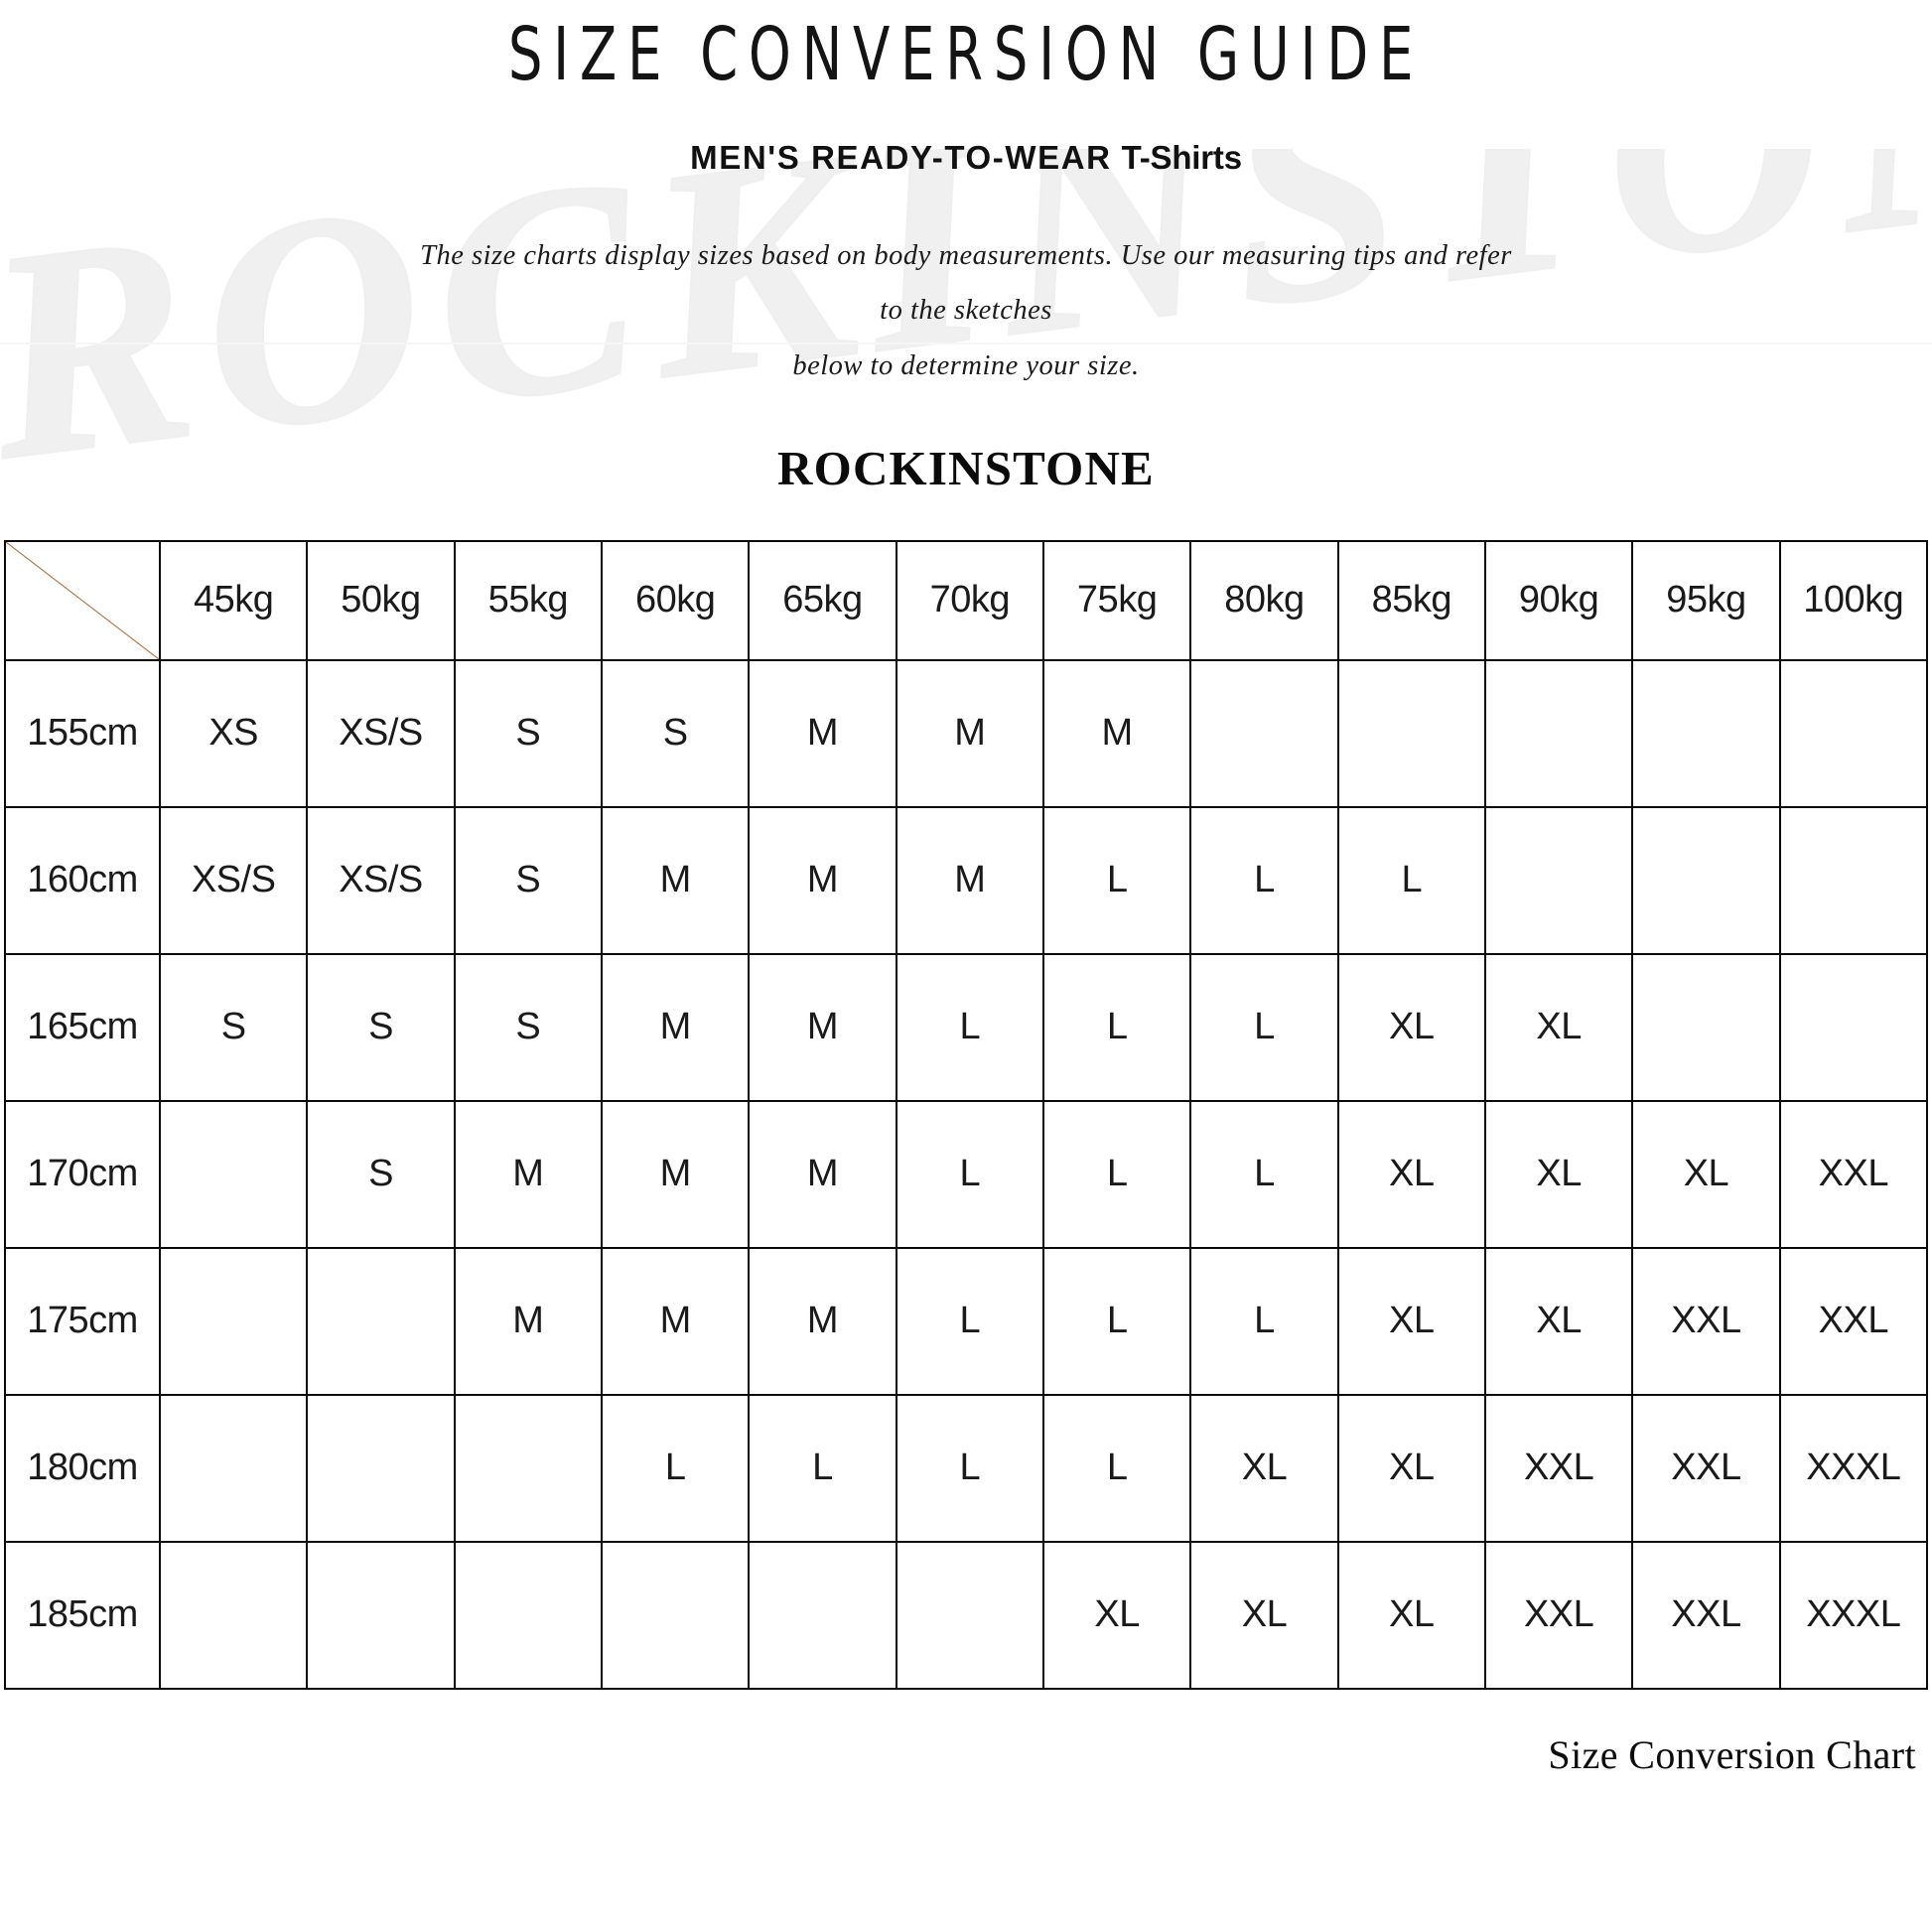 The height and width of the screenshot is (1932, 1932). I want to click on column-header-weight: 45kg, so click(233, 600).